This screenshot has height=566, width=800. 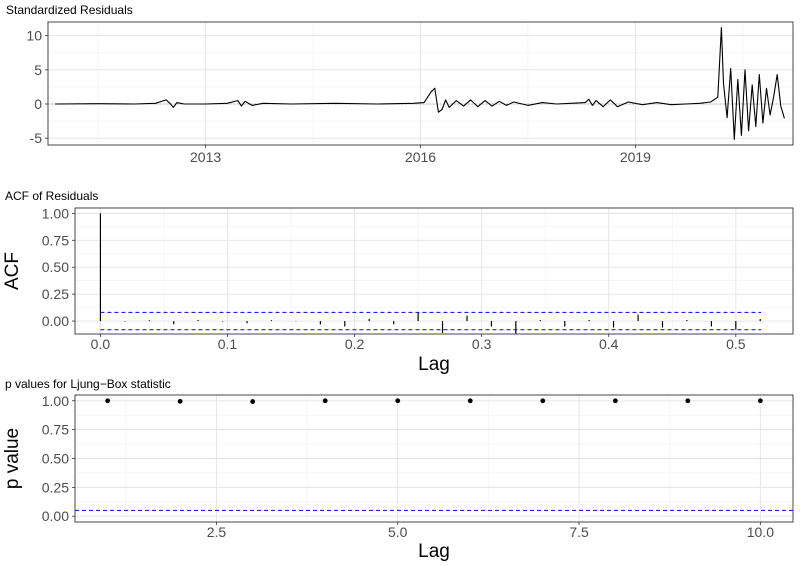 I want to click on x-tick-label: 2013, so click(x=205, y=157).